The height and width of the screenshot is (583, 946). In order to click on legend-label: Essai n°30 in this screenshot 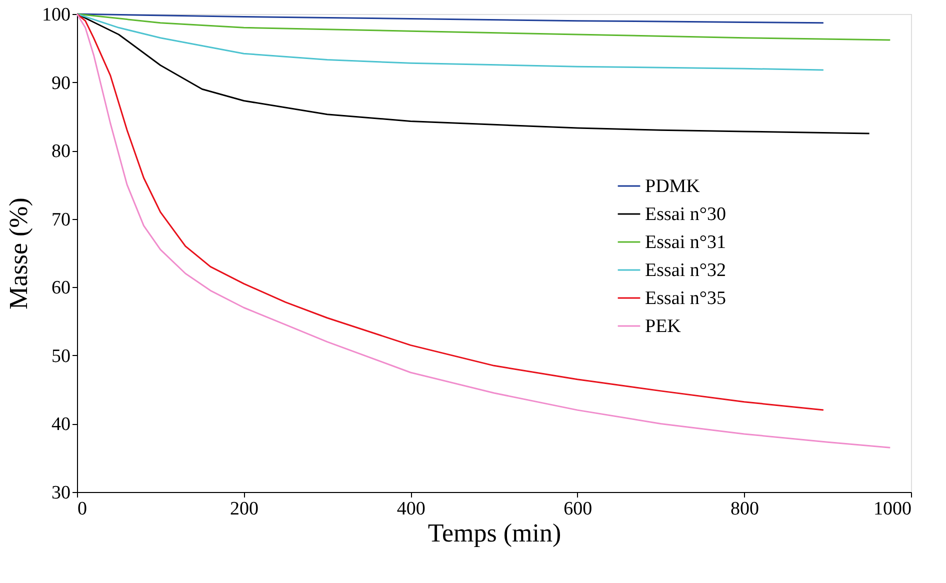, I will do `click(685, 214)`.